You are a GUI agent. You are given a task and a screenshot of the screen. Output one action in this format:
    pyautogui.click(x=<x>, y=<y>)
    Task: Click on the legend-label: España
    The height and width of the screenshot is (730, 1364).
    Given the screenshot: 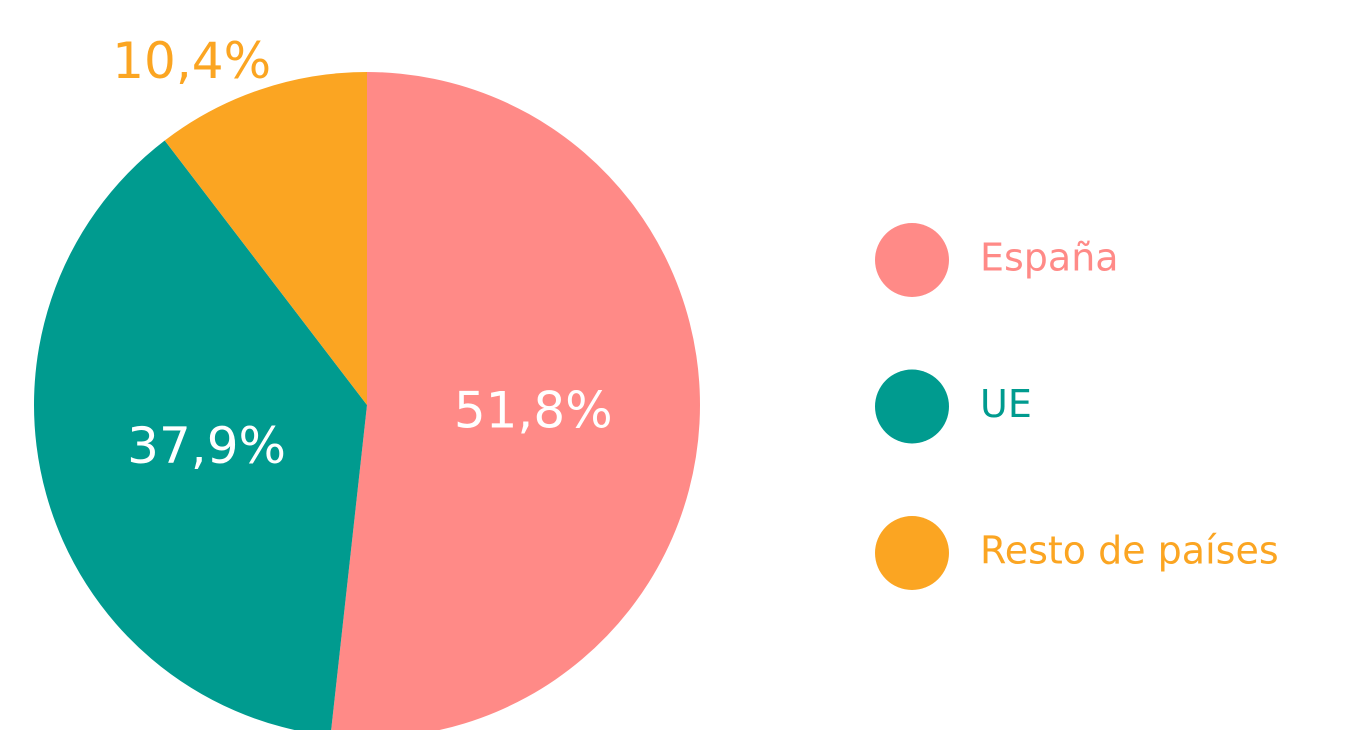 What is the action you would take?
    pyautogui.click(x=1049, y=258)
    